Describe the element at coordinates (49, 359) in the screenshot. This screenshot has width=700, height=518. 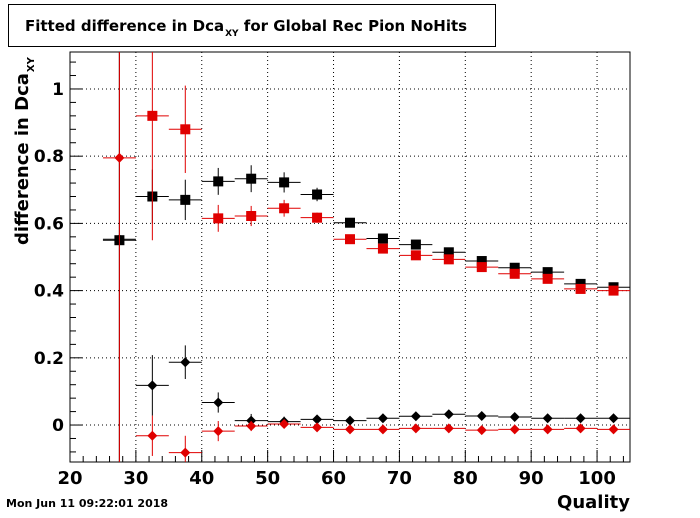
I see `y-tick-label: 0.2` at that location.